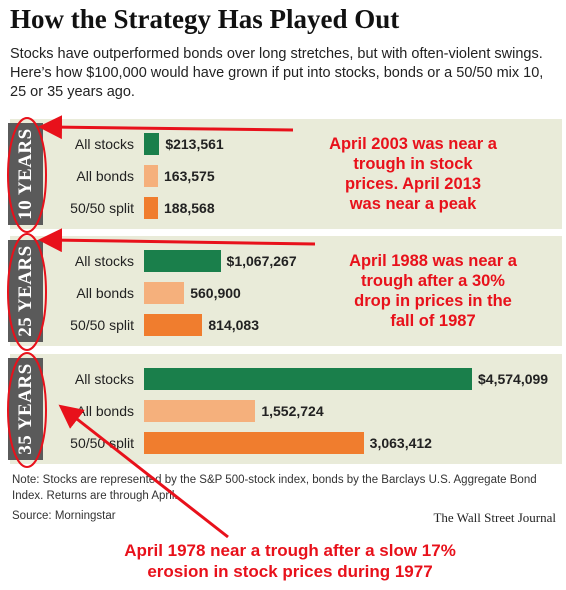 This screenshot has height=590, width=566. Describe the element at coordinates (433, 321) in the screenshot. I see `annotation-line: fall of 1987` at that location.